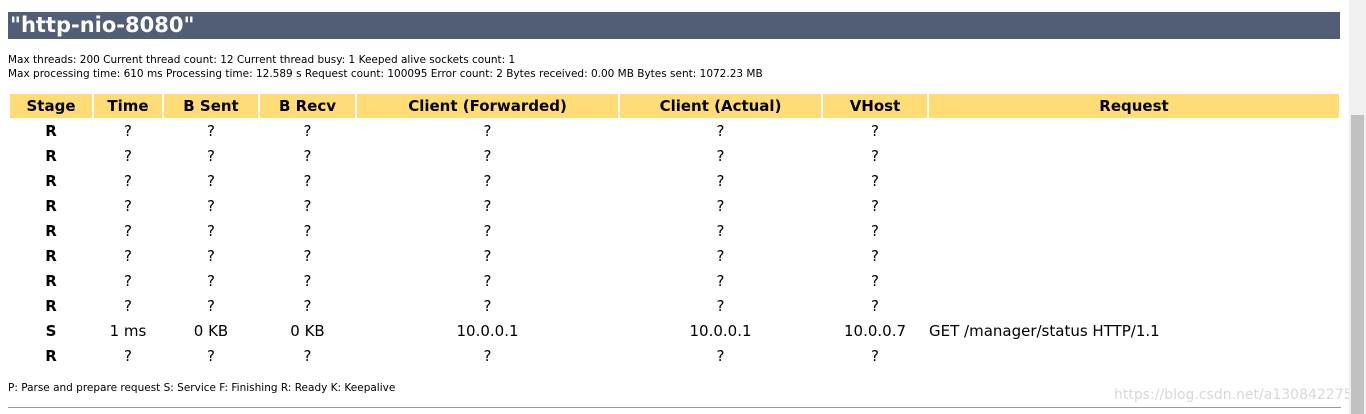 The width and height of the screenshot is (1366, 414). Describe the element at coordinates (51, 330) in the screenshot. I see `table-cell: S` at that location.